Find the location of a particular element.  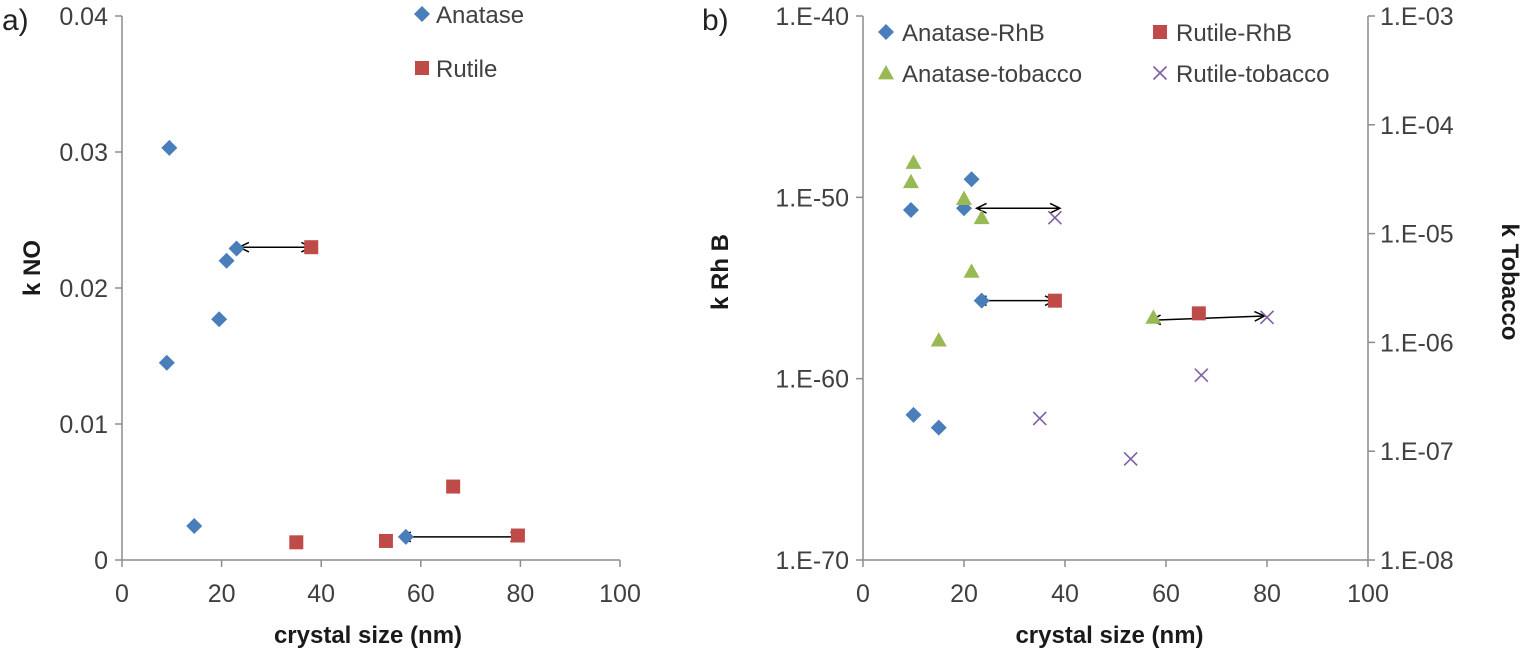

left-y-tick-label: 1.E-70 is located at coordinates (812, 561).